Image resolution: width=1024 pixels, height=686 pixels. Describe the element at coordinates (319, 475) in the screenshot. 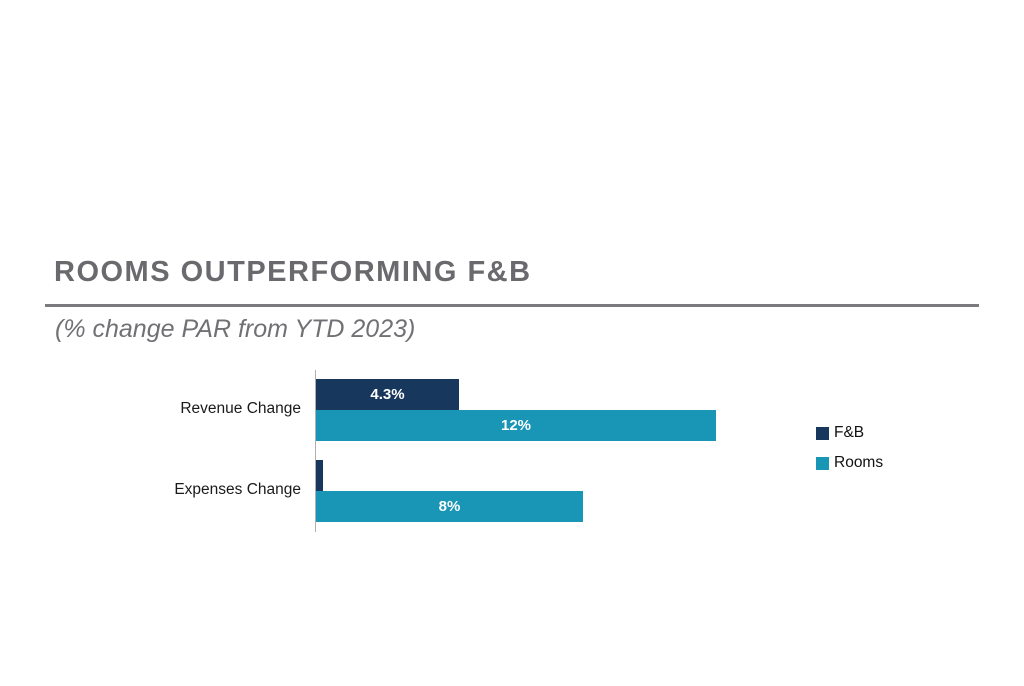

I see `bar-f-b-expenses-change` at that location.